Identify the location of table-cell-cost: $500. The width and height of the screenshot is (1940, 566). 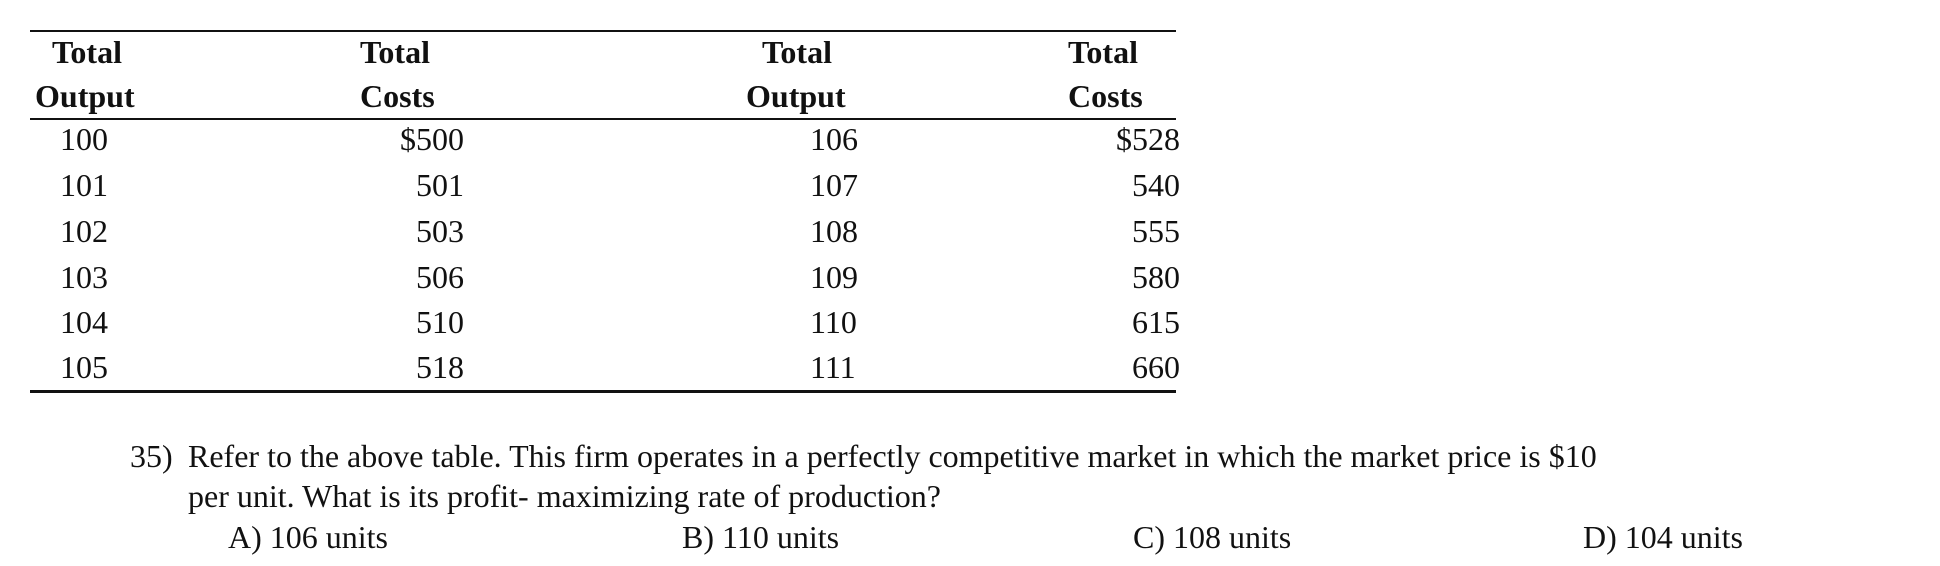
(432, 139).